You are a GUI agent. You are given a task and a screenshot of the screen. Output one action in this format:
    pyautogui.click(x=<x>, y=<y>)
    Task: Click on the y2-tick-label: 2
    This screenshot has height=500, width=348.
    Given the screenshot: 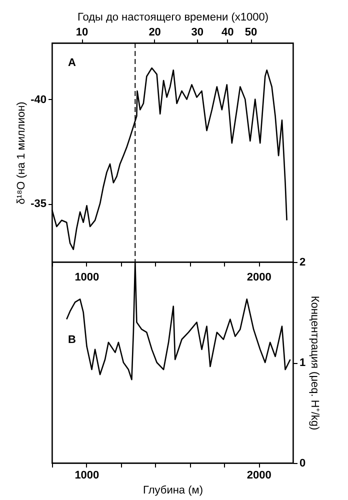 What is the action you would take?
    pyautogui.click(x=303, y=262)
    